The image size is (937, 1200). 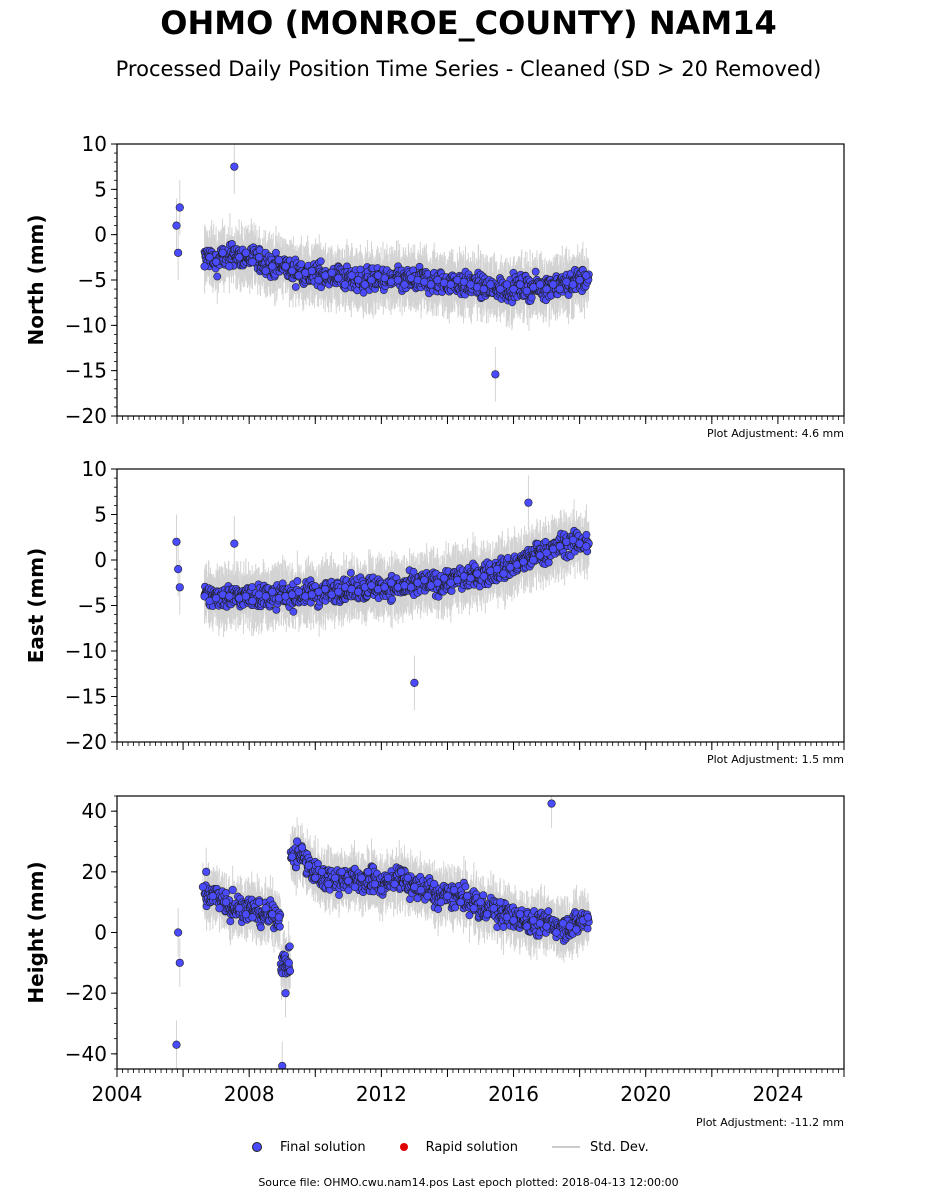 I want to click on y-tick-label: 5, so click(x=100, y=189).